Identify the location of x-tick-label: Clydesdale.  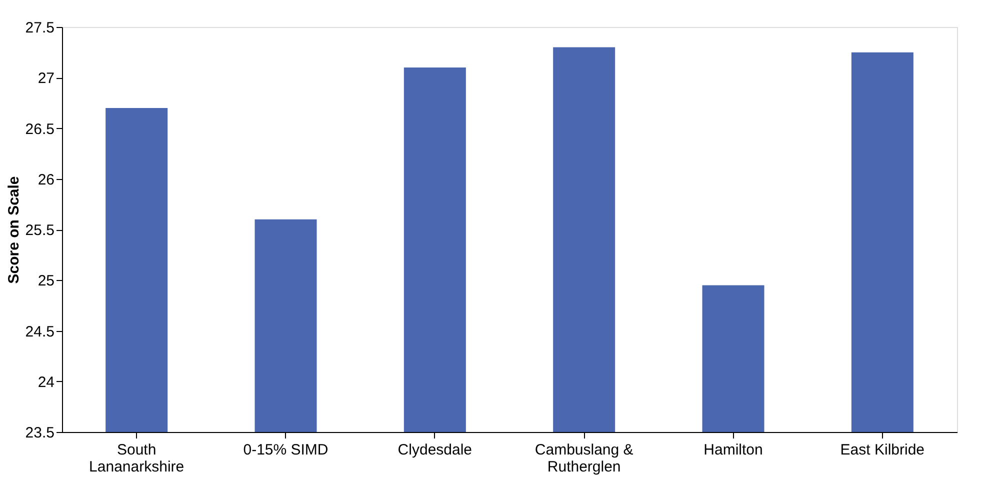
(435, 450).